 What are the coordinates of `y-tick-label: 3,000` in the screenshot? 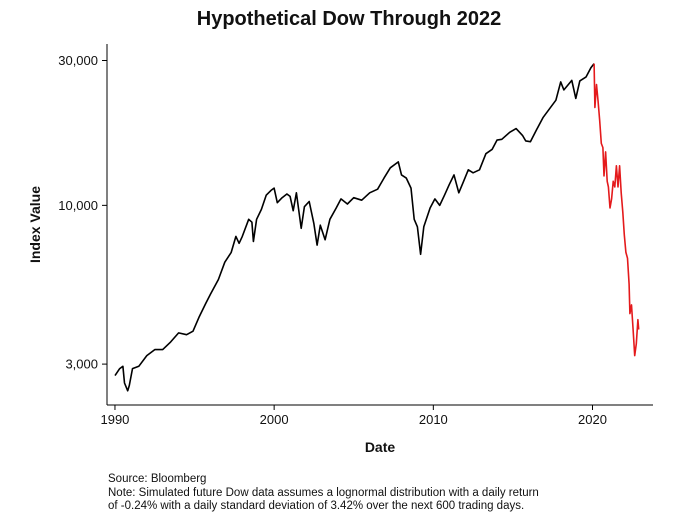 It's located at (81, 364).